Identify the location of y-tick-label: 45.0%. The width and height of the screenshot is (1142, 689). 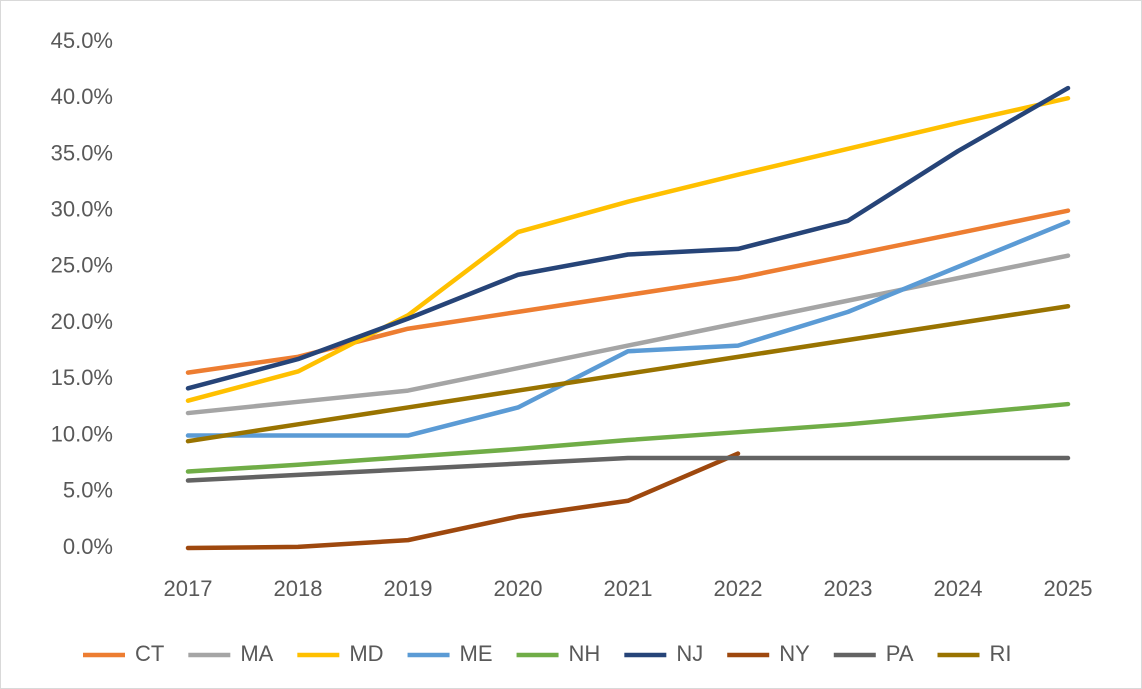
(82, 40).